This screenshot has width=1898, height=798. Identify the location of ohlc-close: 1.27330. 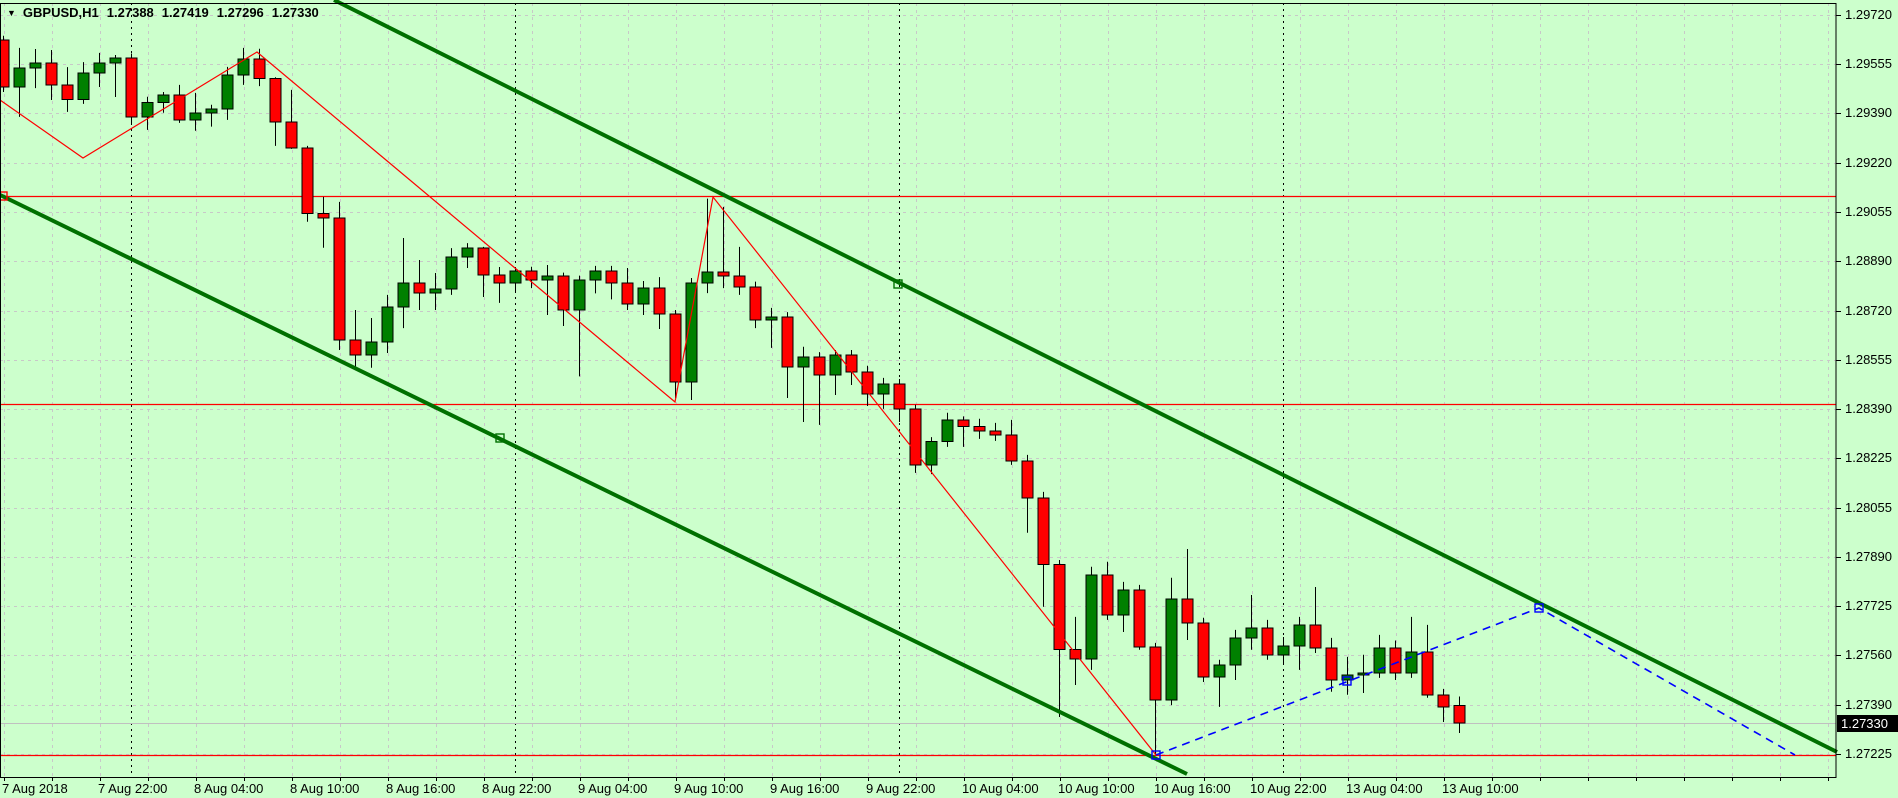
(295, 12).